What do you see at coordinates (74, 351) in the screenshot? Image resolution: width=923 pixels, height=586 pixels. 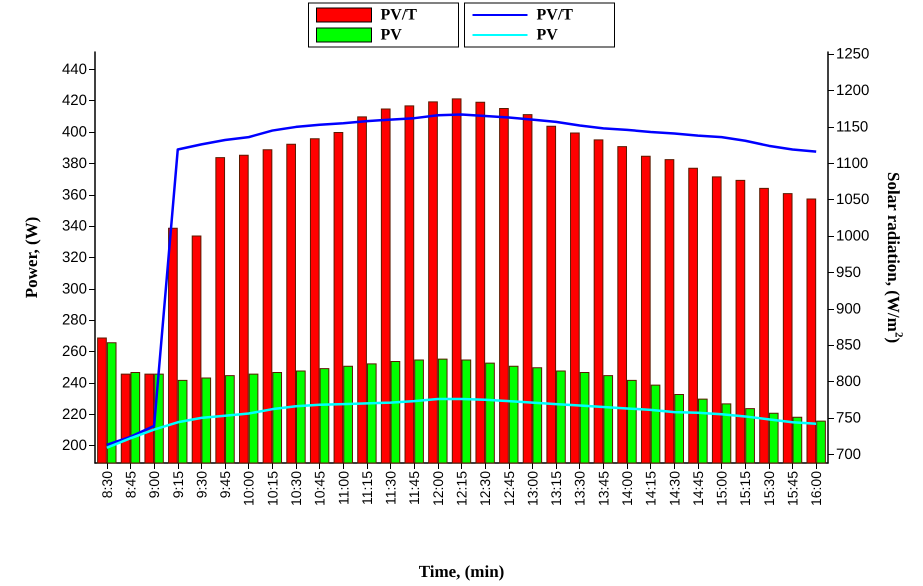 I see `y-tick-label: 260` at bounding box center [74, 351].